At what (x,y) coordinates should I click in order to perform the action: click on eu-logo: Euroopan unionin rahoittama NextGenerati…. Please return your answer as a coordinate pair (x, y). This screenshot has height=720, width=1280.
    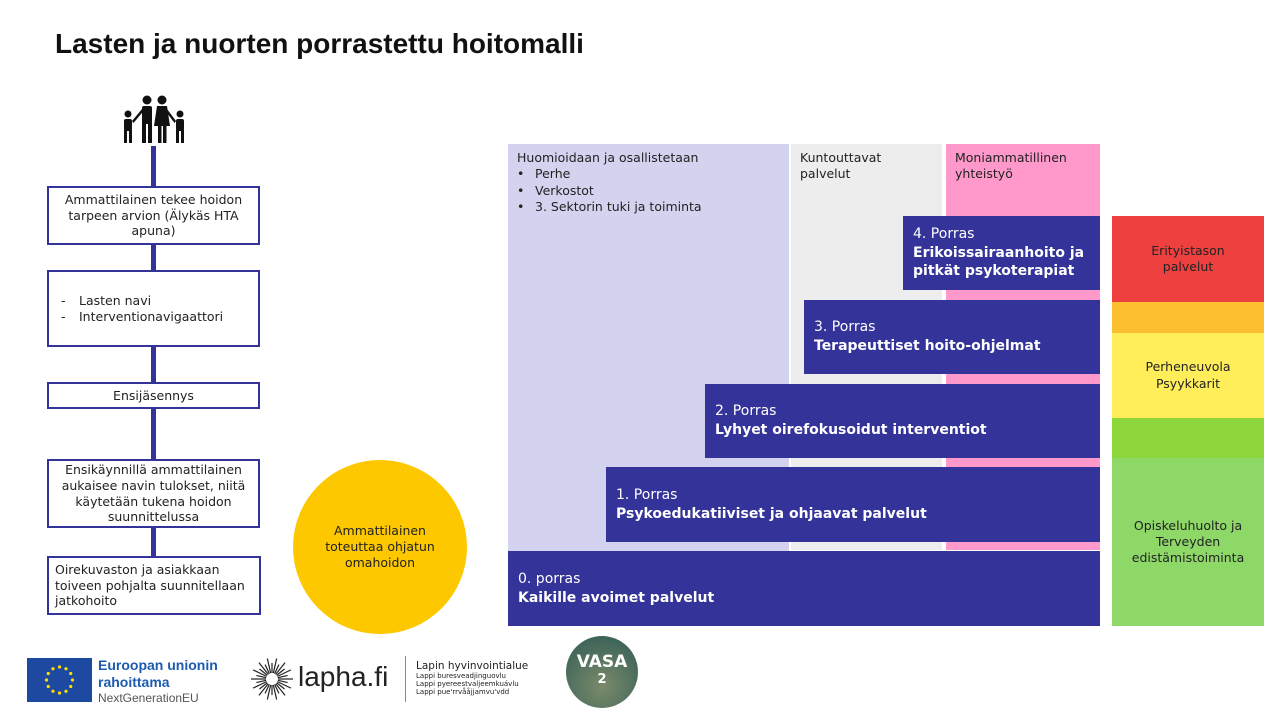
    Looking at the image, I should click on (158, 681).